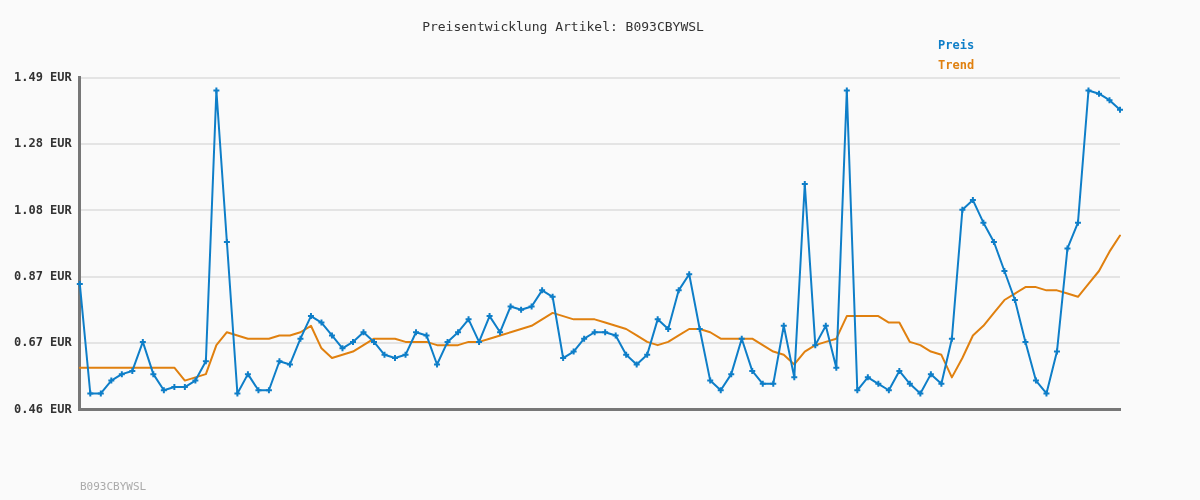 Image resolution: width=1200 pixels, height=500 pixels. What do you see at coordinates (43, 143) in the screenshot?
I see `y-tick-label: 1.28 EUR` at bounding box center [43, 143].